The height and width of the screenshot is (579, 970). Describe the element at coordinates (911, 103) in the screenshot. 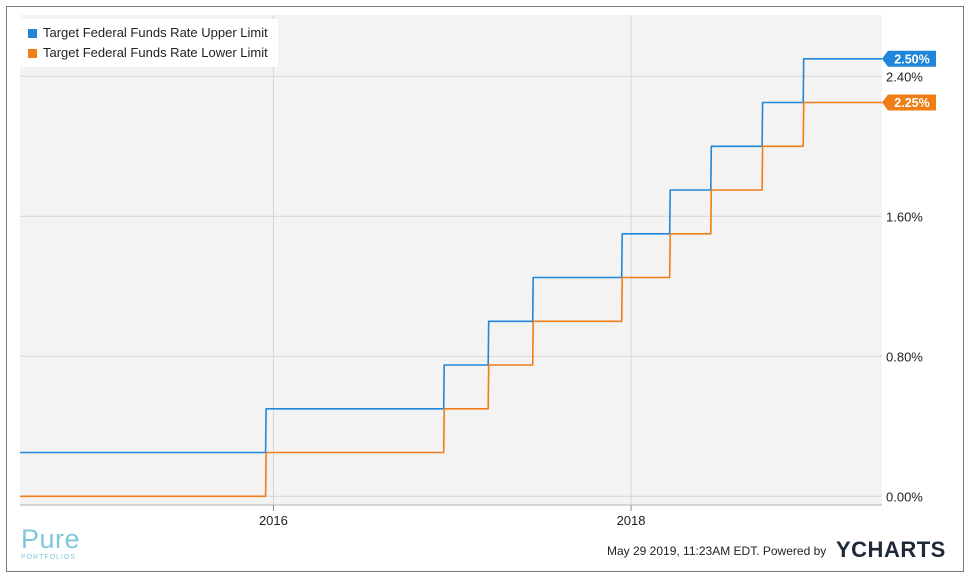

I see `end-label-text: 2.25%` at that location.